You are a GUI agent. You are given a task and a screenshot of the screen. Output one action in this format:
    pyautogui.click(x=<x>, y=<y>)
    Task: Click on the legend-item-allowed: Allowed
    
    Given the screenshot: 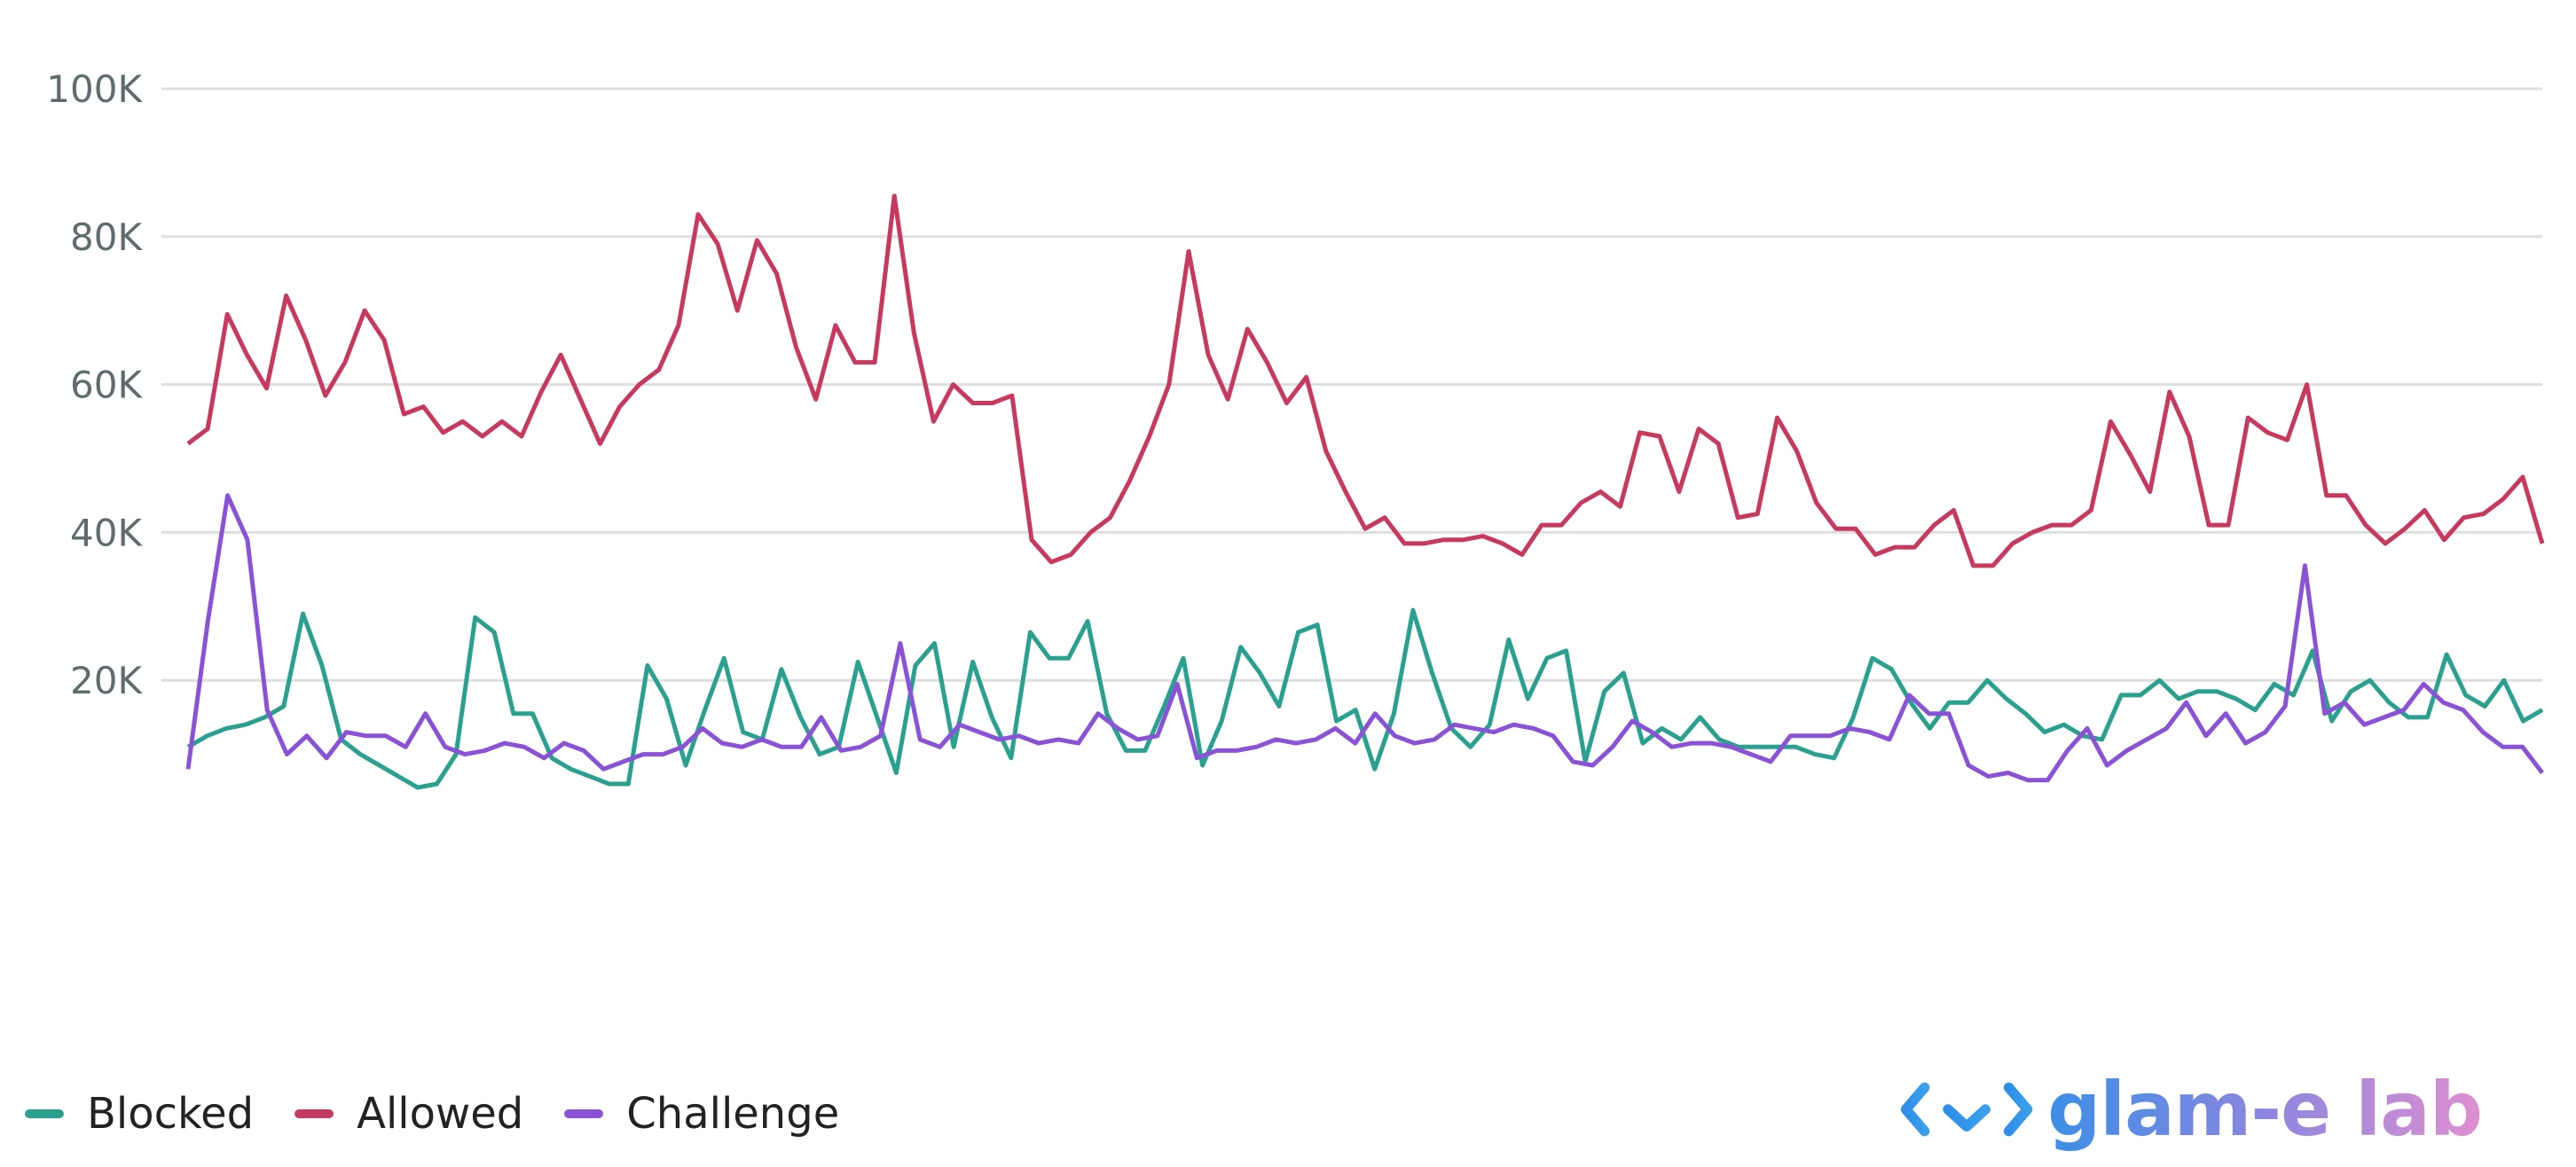 What is the action you would take?
    pyautogui.click(x=409, y=1114)
    